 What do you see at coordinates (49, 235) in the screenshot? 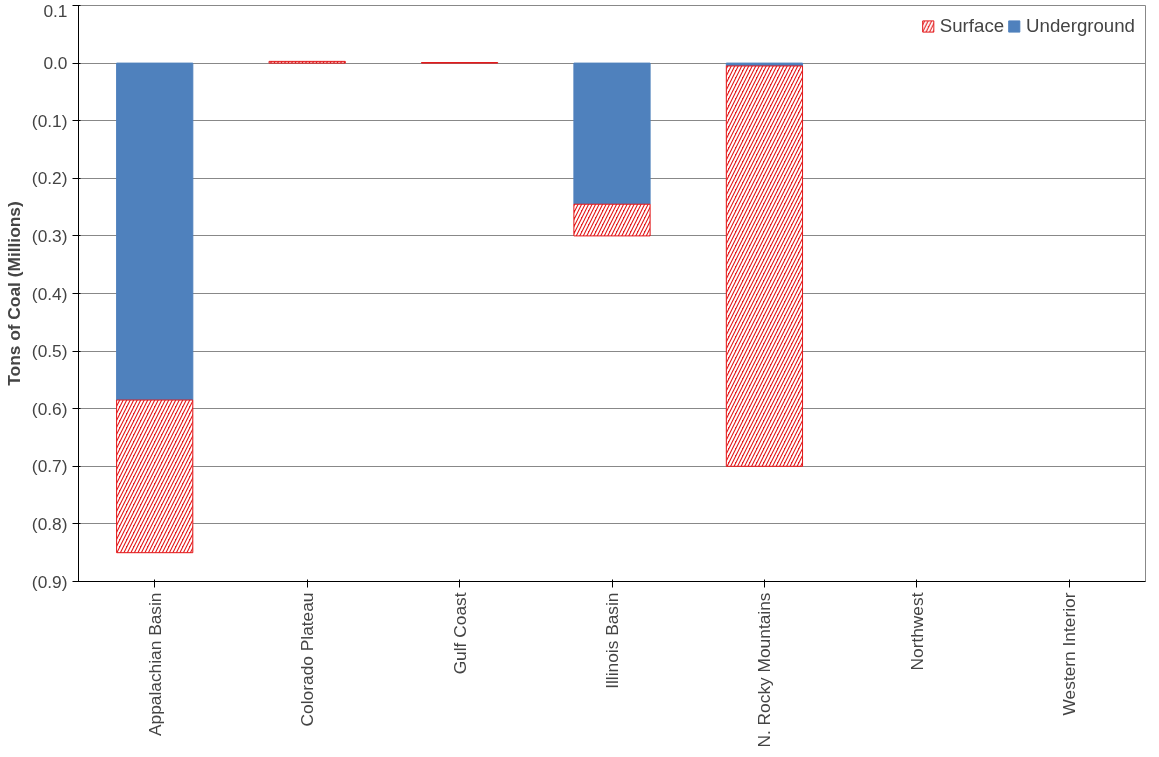
I see `y-tick-label: (0.3)` at bounding box center [49, 235].